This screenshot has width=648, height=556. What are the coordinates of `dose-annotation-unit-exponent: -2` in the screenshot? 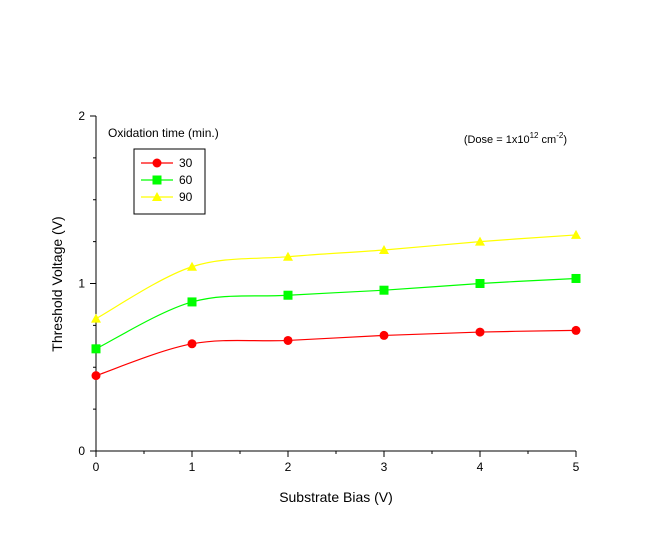 It's located at (560, 135).